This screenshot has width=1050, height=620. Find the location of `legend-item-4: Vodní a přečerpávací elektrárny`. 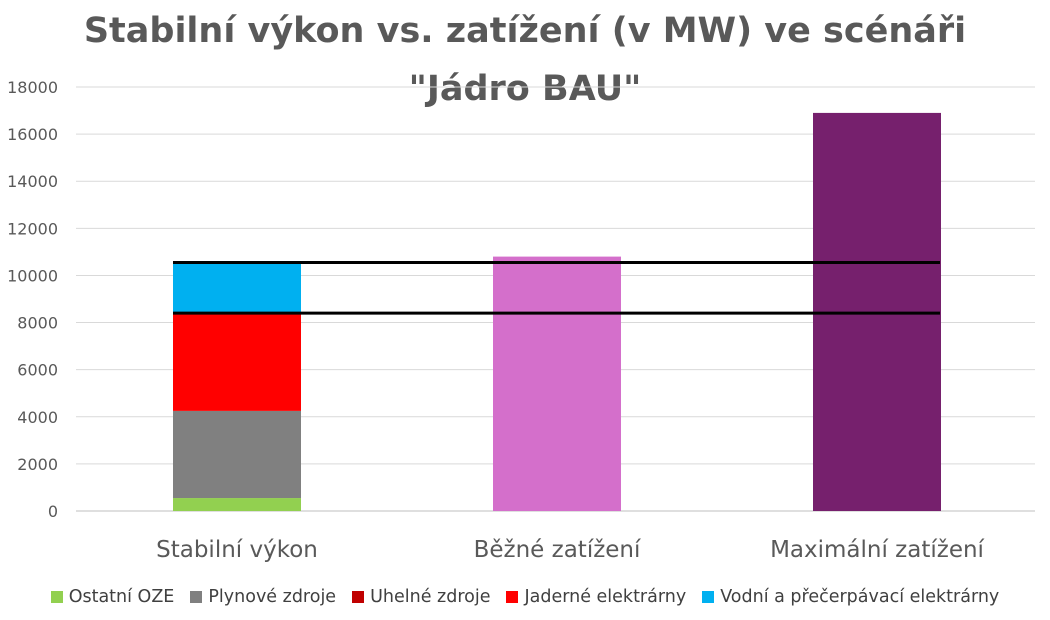

legend-item-4: Vodní a přečerpávací elektrárny is located at coordinates (850, 597).